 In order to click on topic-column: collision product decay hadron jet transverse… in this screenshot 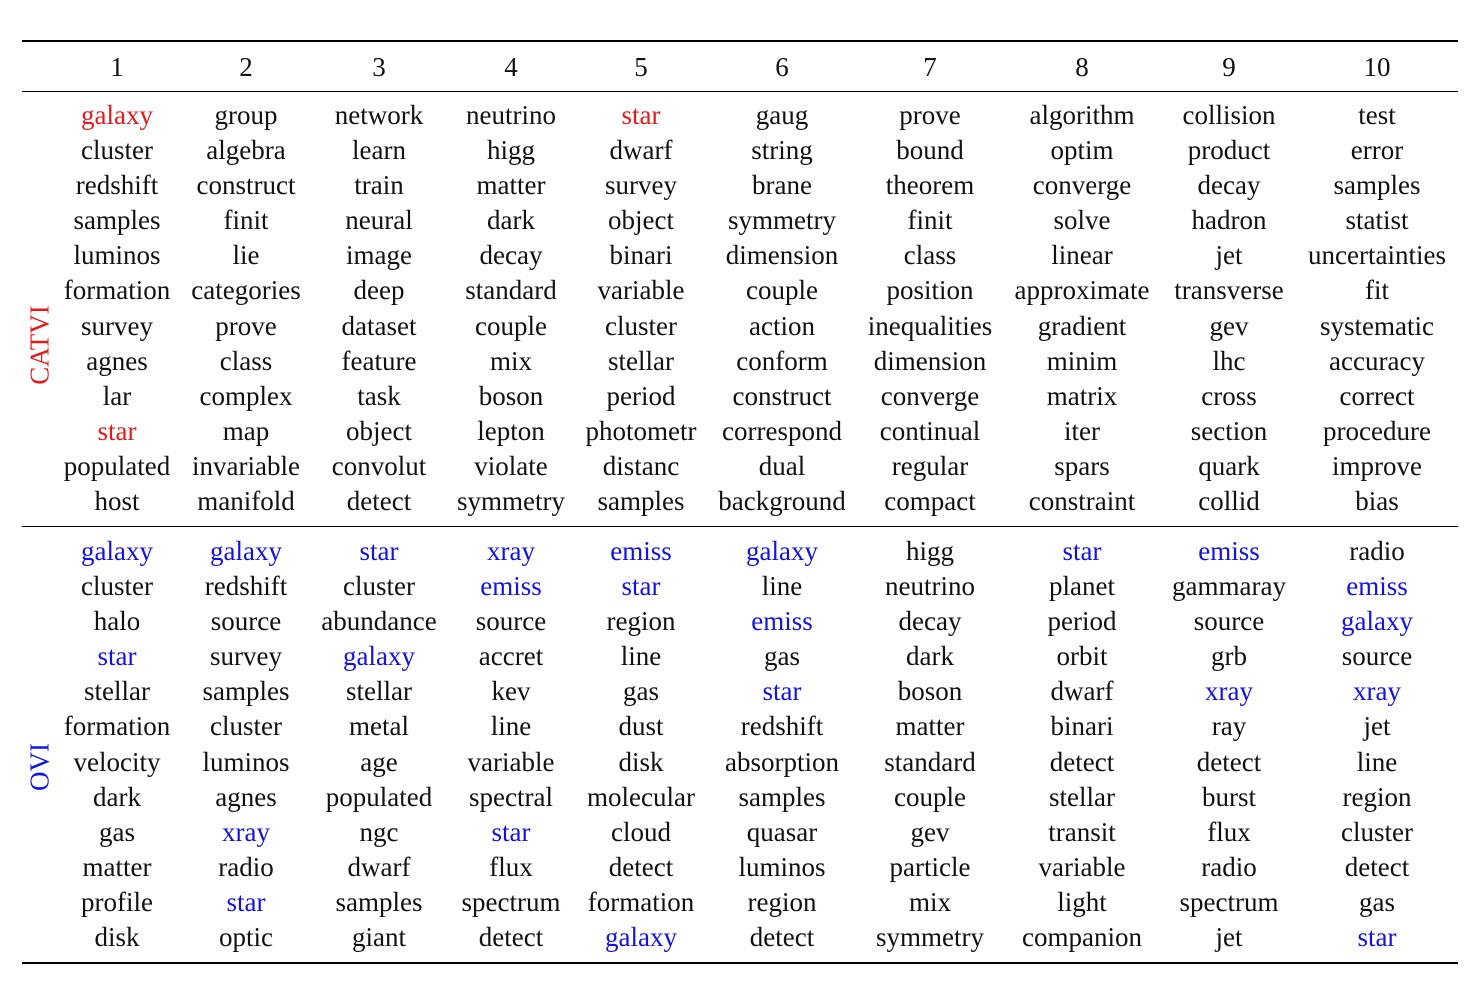, I will do `click(1228, 308)`.